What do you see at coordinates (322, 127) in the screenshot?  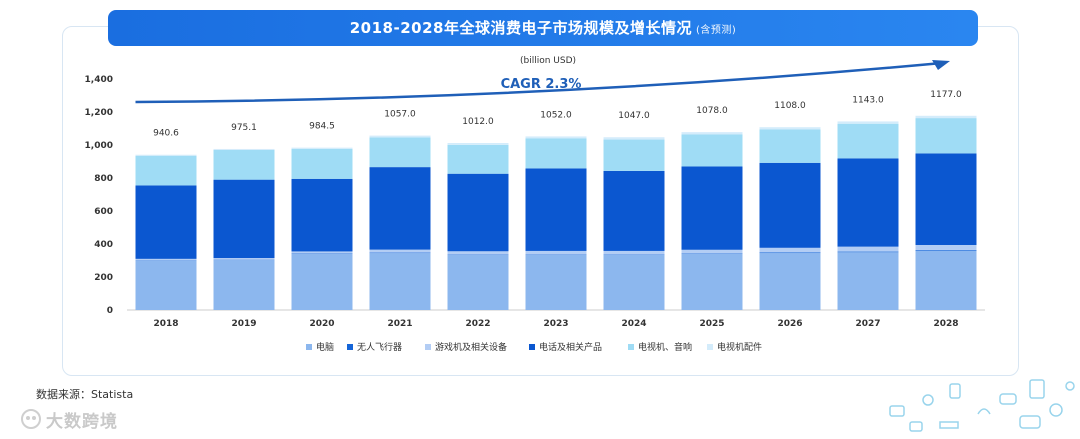 I see `bar-total-label: 984.5` at bounding box center [322, 127].